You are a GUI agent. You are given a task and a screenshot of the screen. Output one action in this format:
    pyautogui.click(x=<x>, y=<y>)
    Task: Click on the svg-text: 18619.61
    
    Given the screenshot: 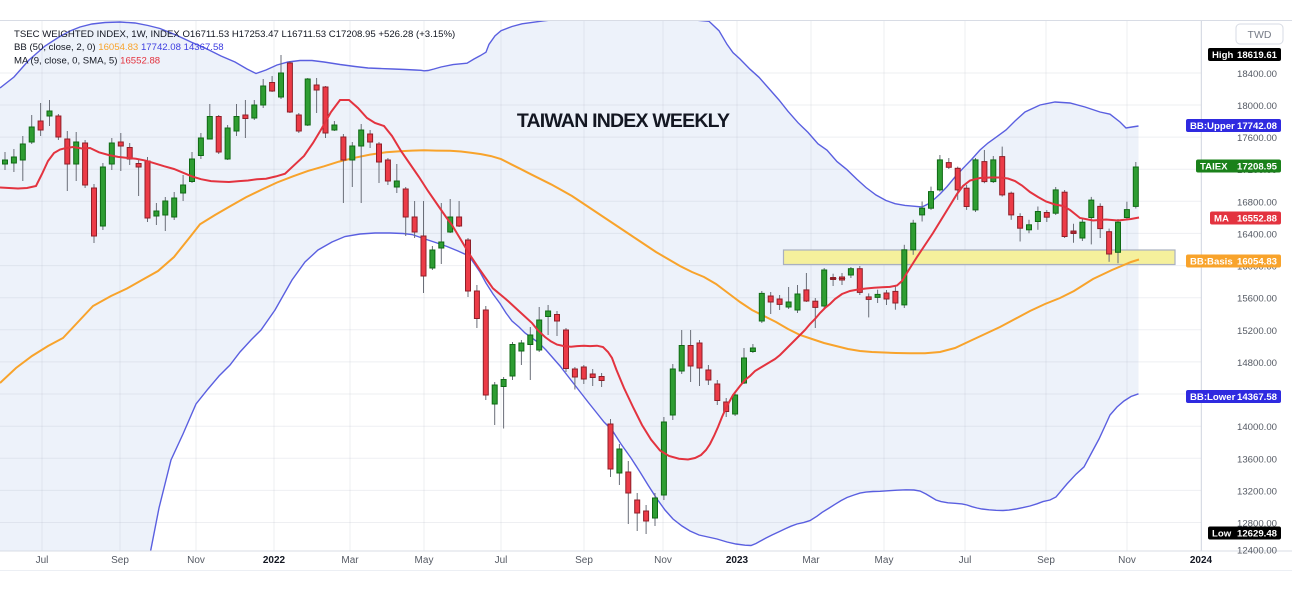 What is the action you would take?
    pyautogui.click(x=1257, y=55)
    